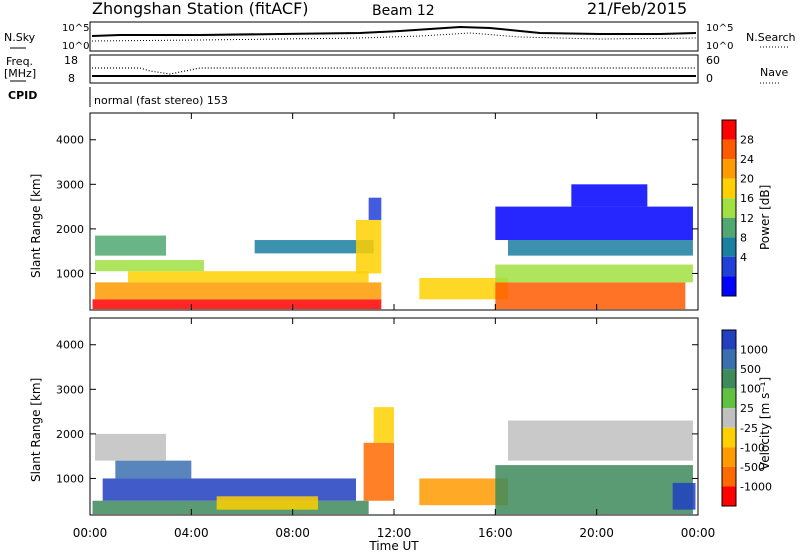  Describe the element at coordinates (75, 46) in the screenshot. I see `nsky-scale-bottom: 10^0` at that location.